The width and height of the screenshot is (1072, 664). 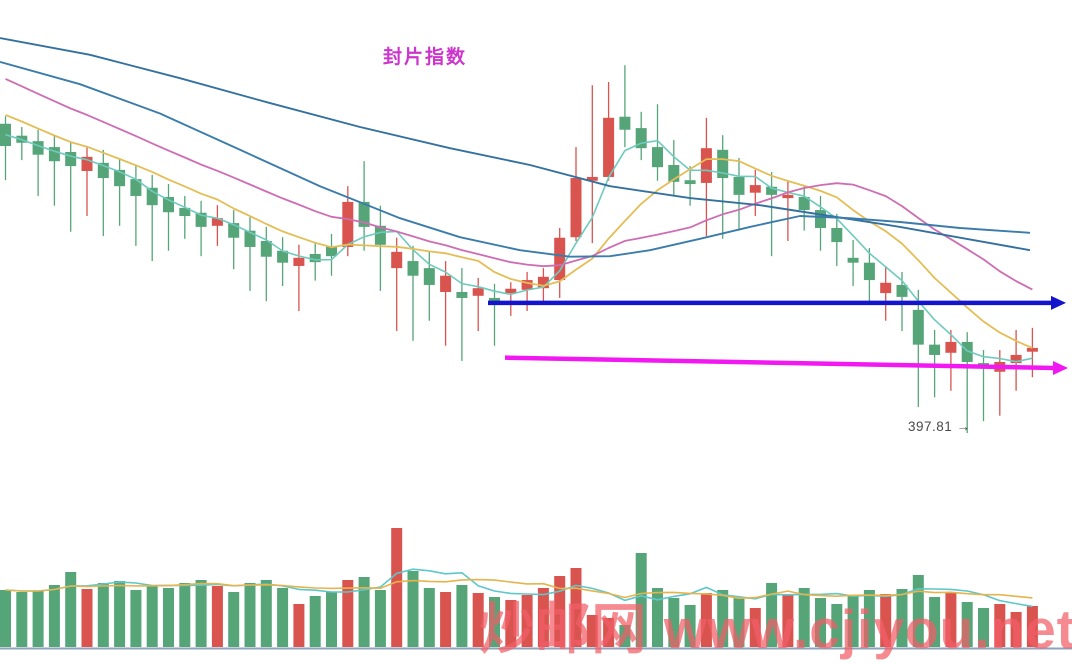 What do you see at coordinates (1058, 302) in the screenshot?
I see `blue-trend-arrow-head` at bounding box center [1058, 302].